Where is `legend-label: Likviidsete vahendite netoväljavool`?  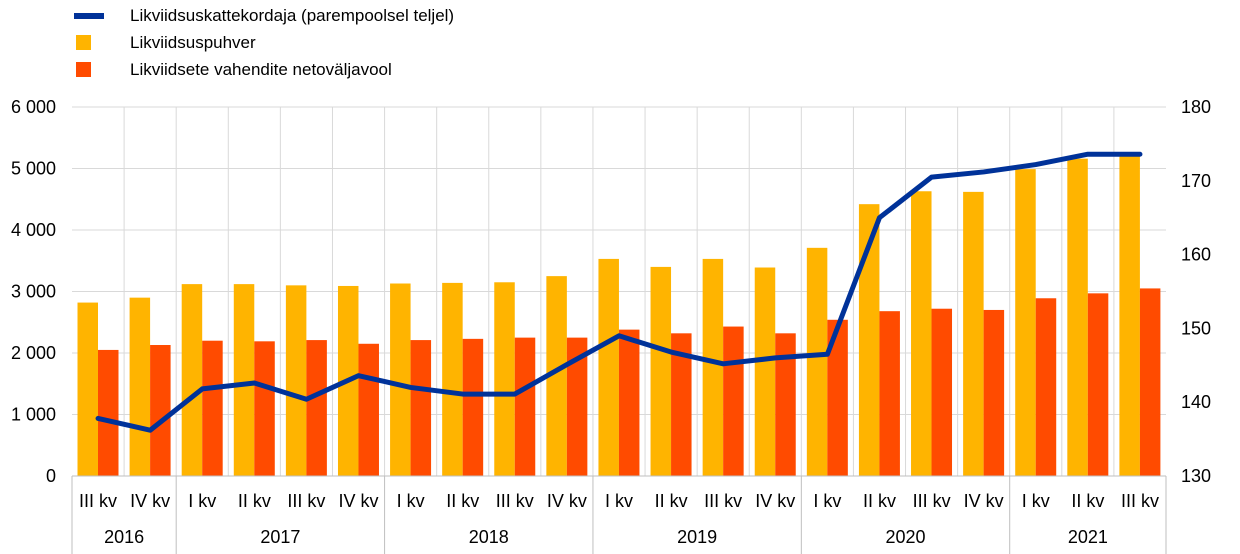
legend-label: Likviidsete vahendite netoväljavool is located at coordinates (261, 69).